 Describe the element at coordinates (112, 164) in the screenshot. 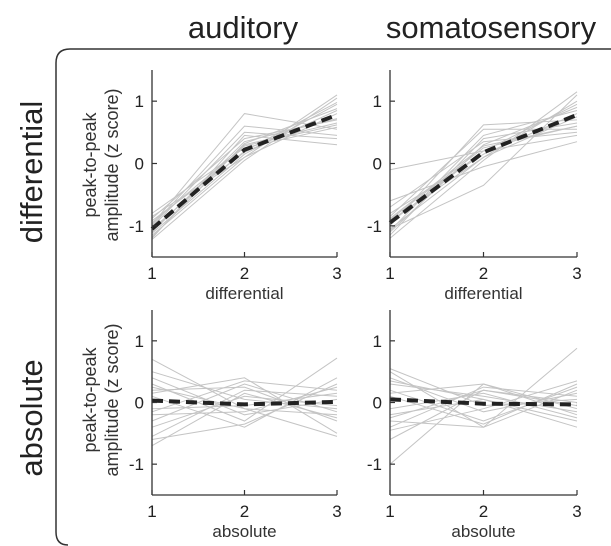

I see `ylabel-top-line2: amplitude (z score)` at that location.